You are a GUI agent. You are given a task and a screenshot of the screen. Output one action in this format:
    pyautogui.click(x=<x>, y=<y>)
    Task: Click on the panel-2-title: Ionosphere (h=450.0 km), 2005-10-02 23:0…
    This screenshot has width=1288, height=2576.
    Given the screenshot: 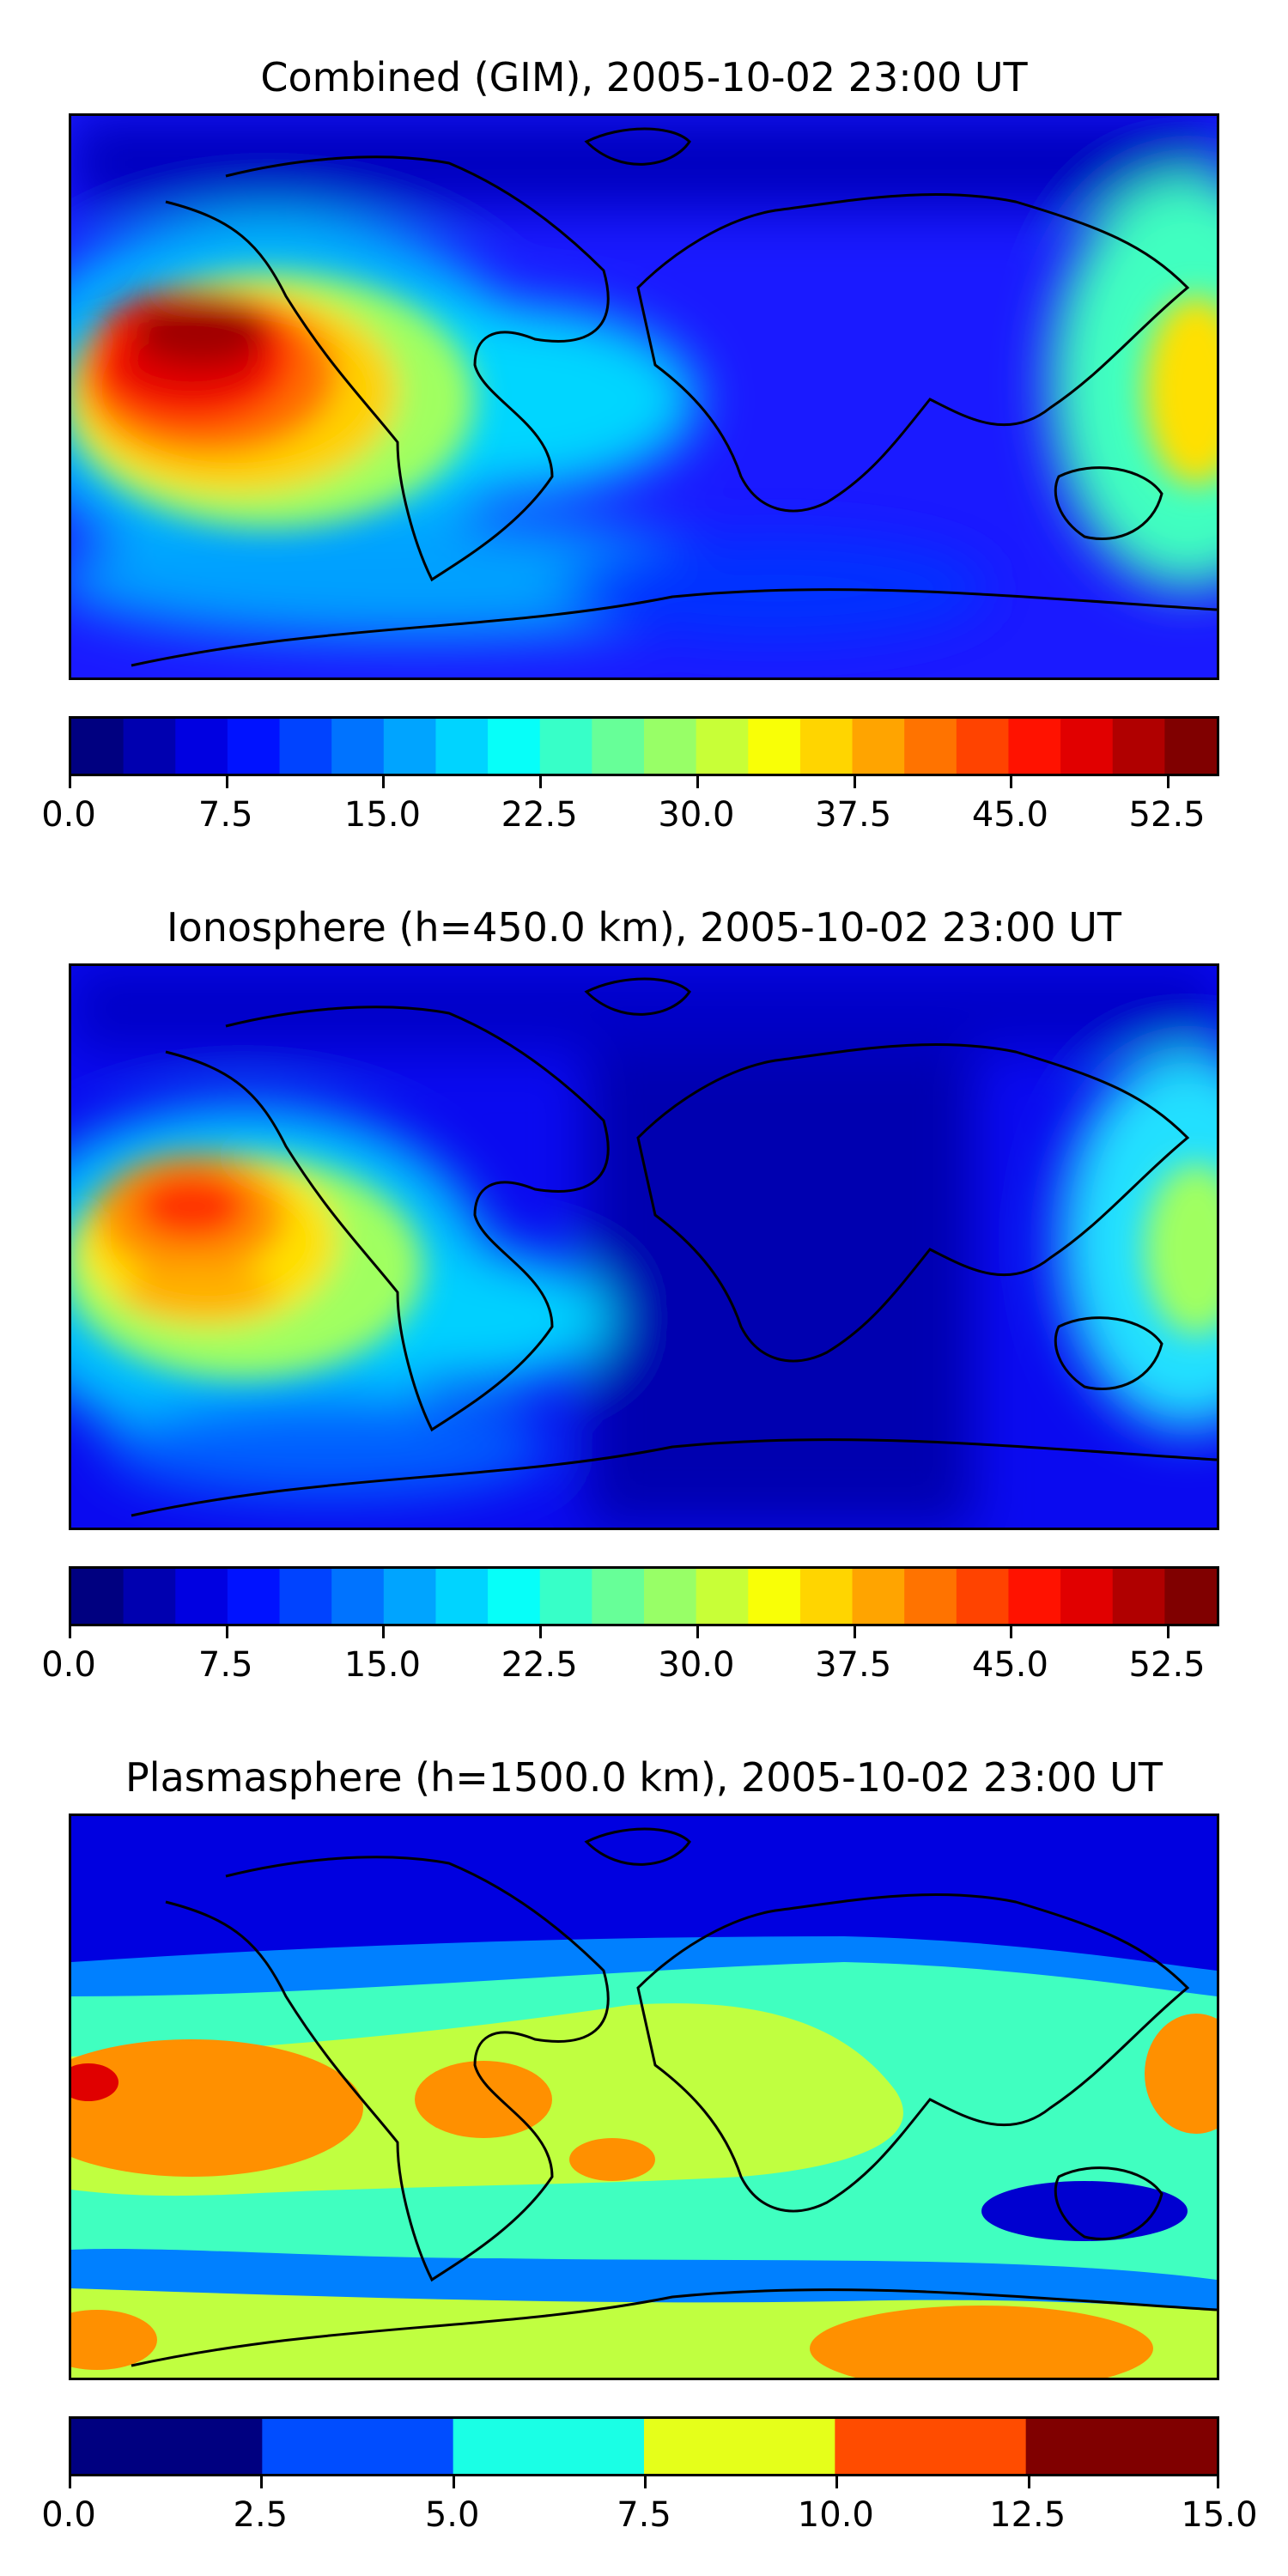 What is the action you would take?
    pyautogui.click(x=644, y=928)
    